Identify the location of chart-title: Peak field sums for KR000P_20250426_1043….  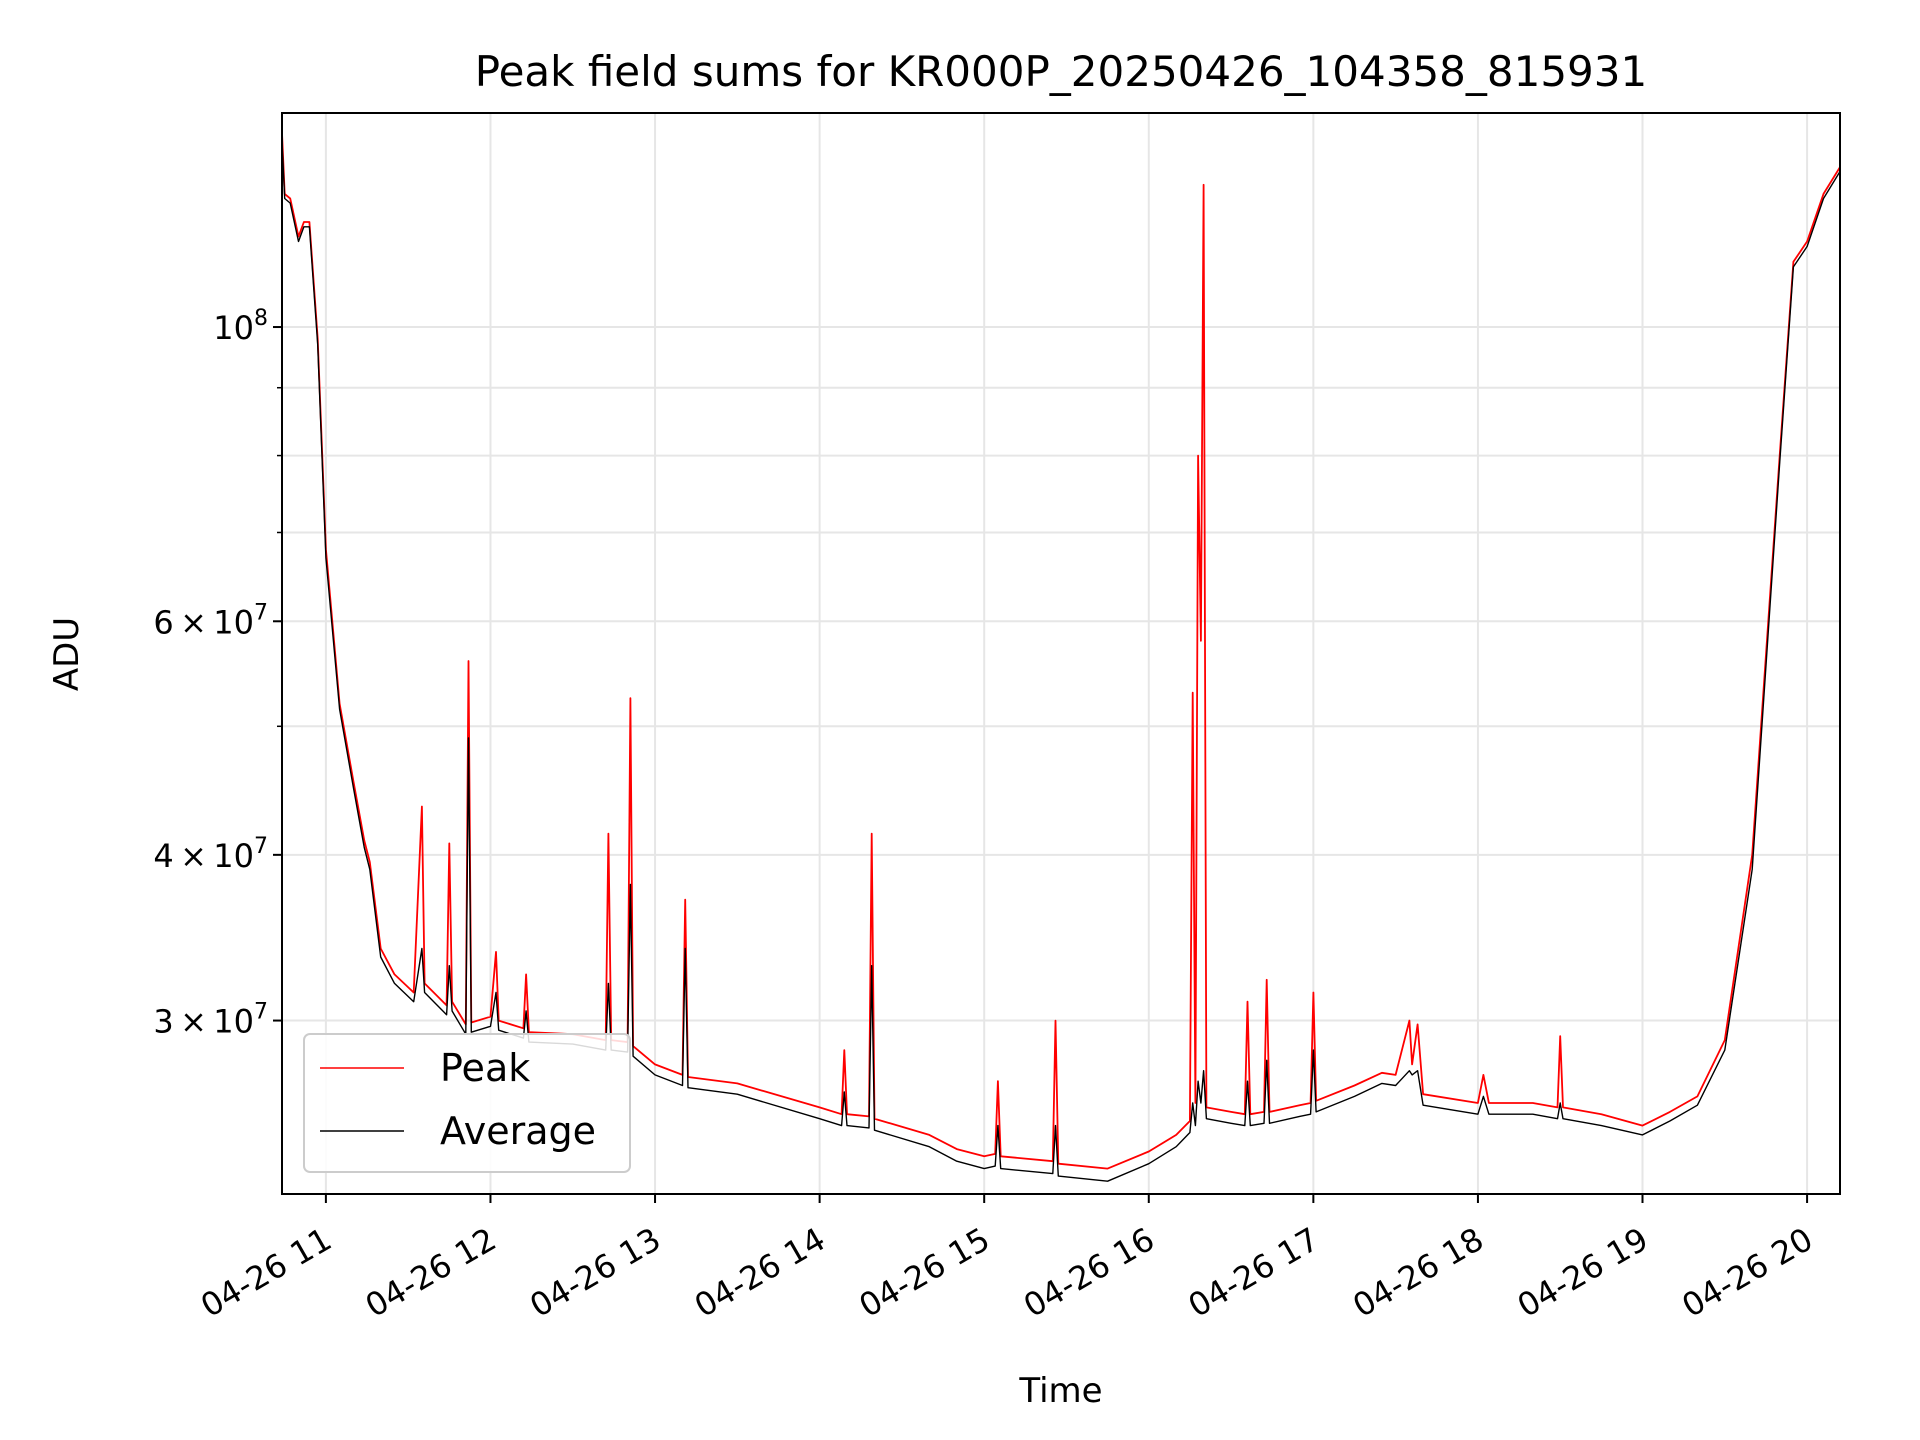
(1061, 71).